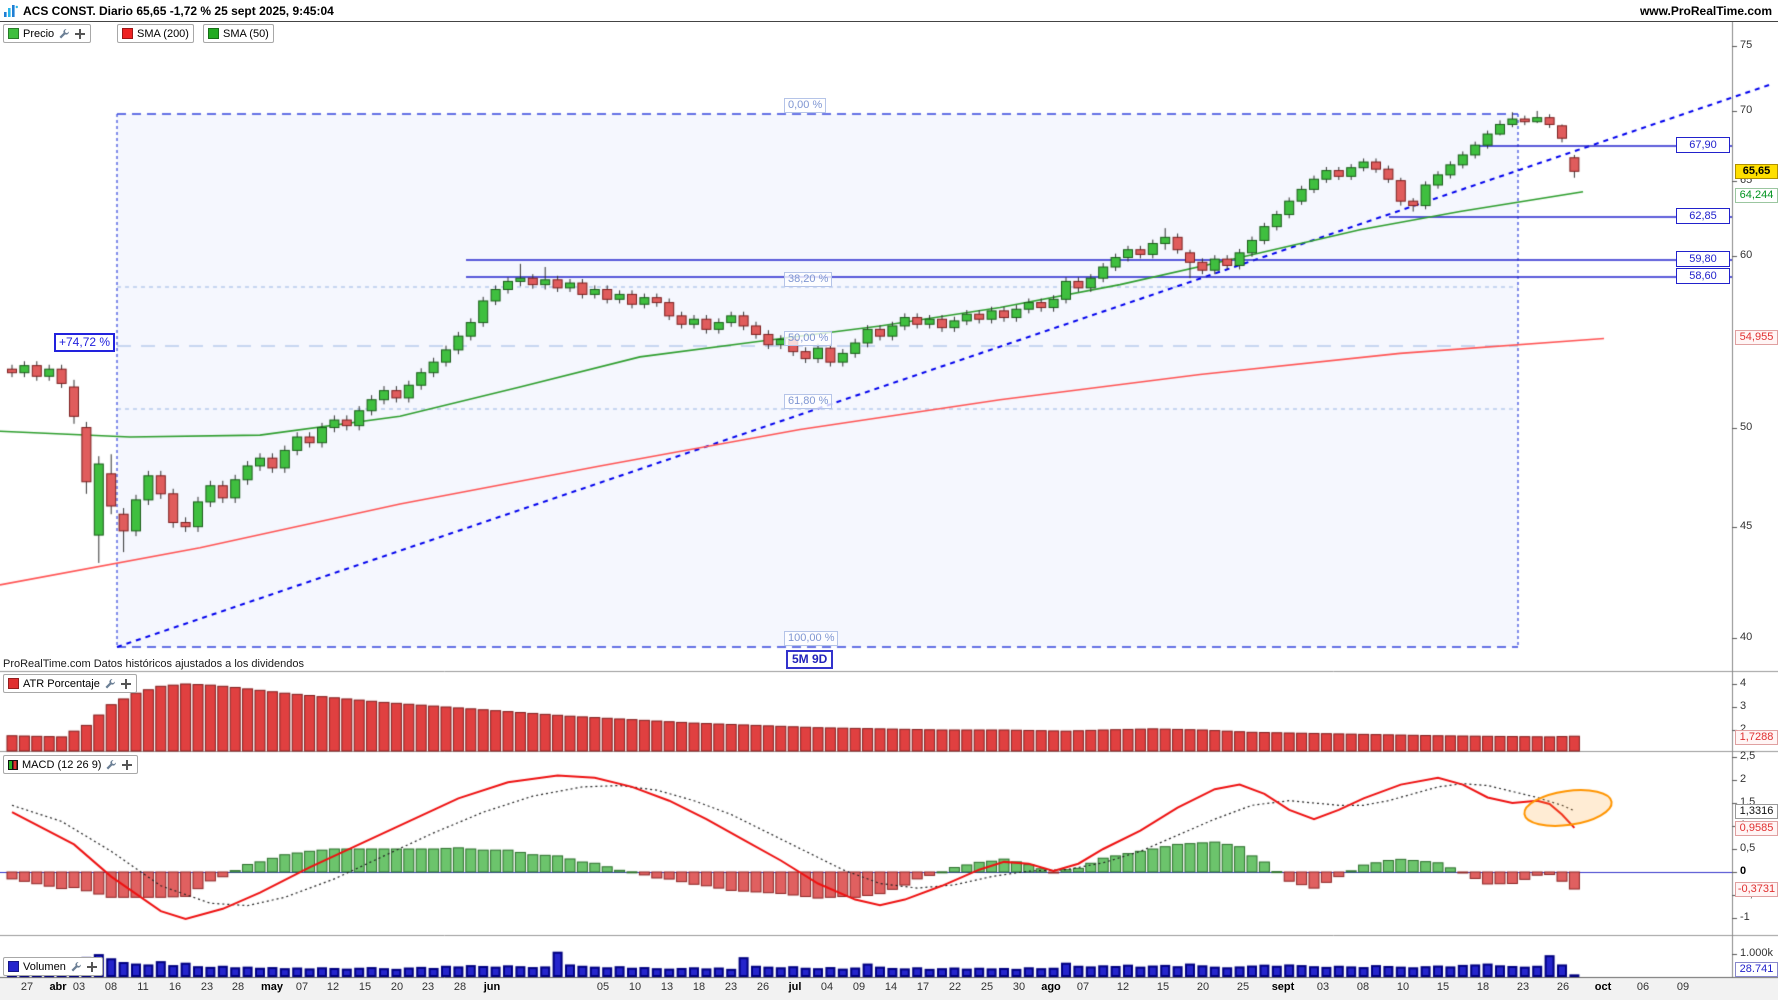  I want to click on date-label: ago, so click(1051, 987).